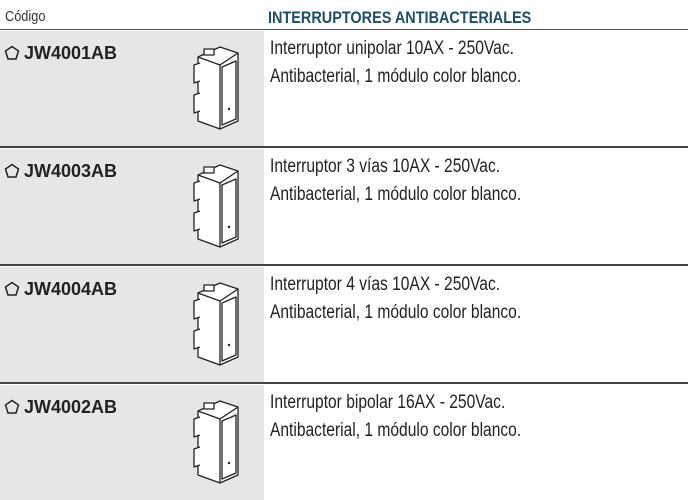 The width and height of the screenshot is (688, 500). What do you see at coordinates (400, 17) in the screenshot?
I see `section-title: INTERRUPTORES ANTIBACTERIALES` at bounding box center [400, 17].